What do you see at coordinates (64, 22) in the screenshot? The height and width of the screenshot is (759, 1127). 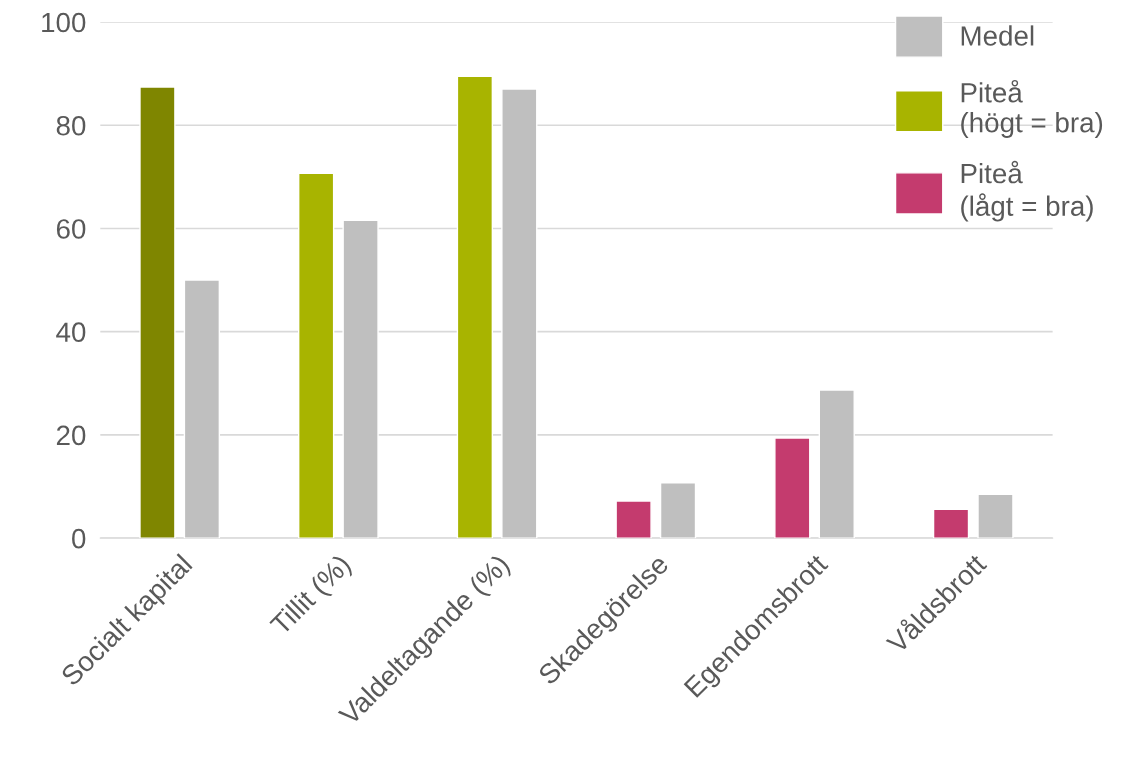 I see `y-tick-label: 100` at bounding box center [64, 22].